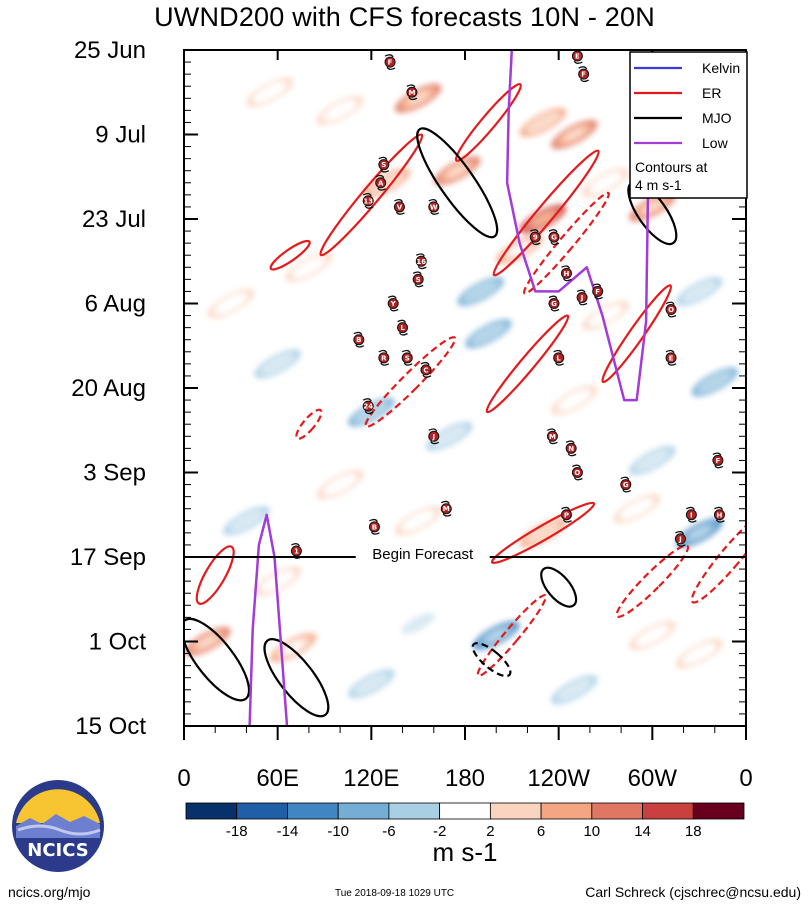 The height and width of the screenshot is (907, 809). I want to click on logo-sun, so click(58, 806).